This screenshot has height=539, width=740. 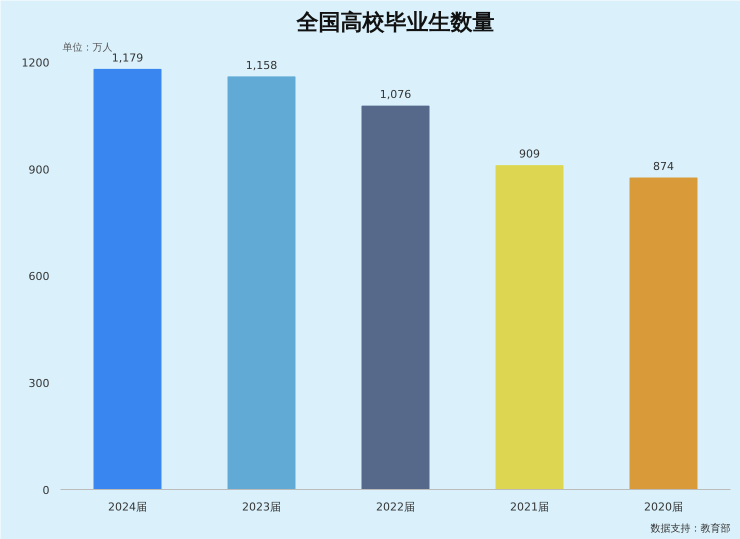 I want to click on x-tick-label: 2023届, so click(x=262, y=507).